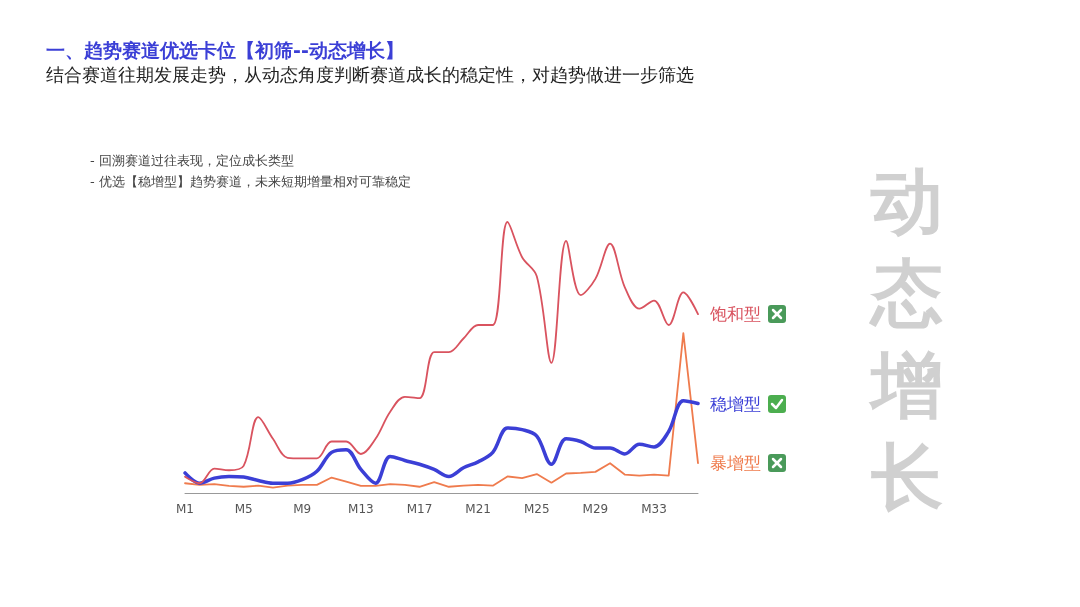 This screenshot has height=607, width=1080. What do you see at coordinates (192, 161) in the screenshot?
I see `text: - 回溯赛道过往表现，定位成长类型` at bounding box center [192, 161].